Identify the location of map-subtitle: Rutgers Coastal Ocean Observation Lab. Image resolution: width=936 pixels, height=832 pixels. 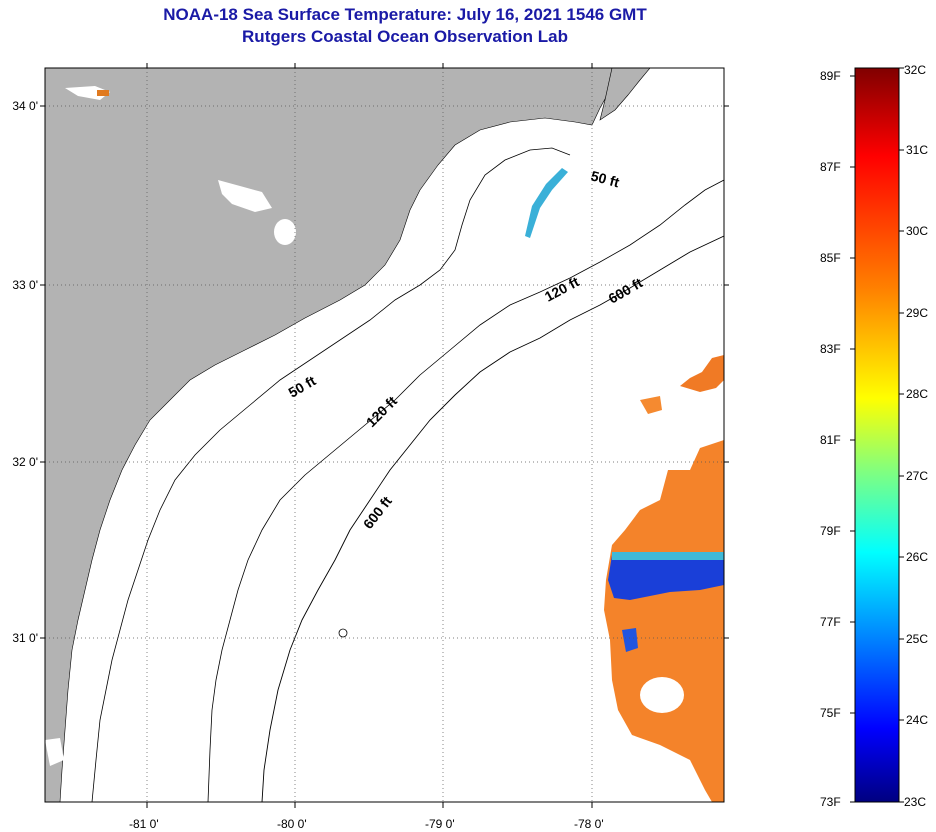
(405, 36).